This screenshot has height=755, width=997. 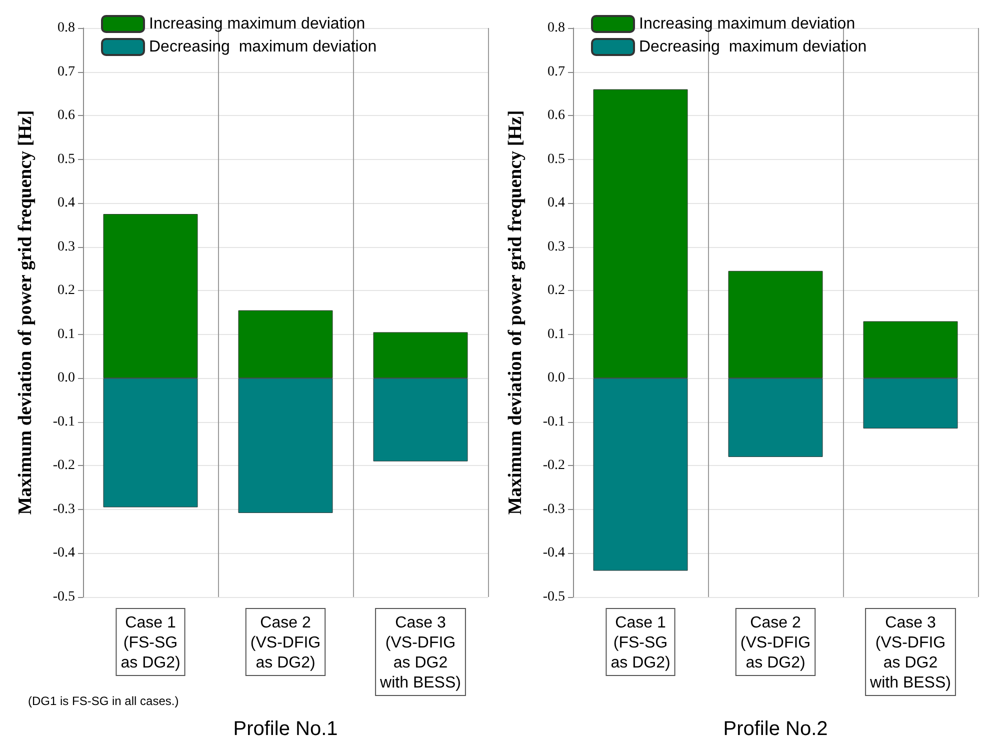 What do you see at coordinates (103, 701) in the screenshot?
I see `text: (DG1 is FS-SG in all cases.)` at bounding box center [103, 701].